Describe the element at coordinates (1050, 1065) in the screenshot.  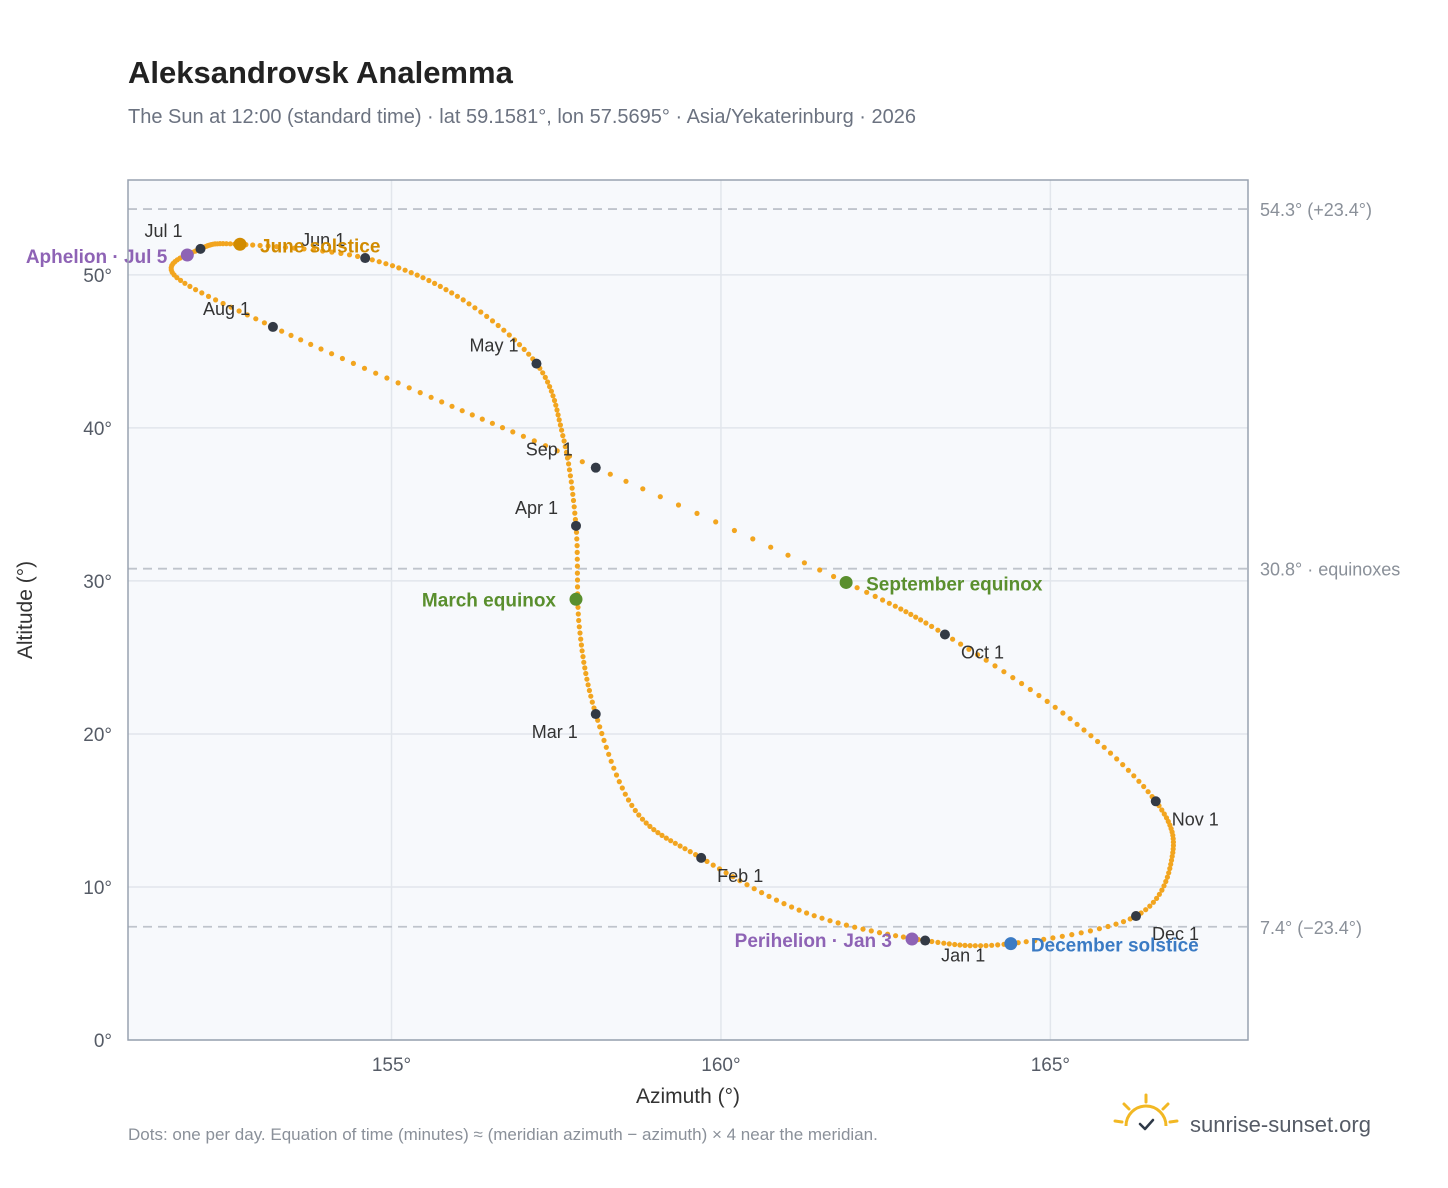
I see `x-tick-label: 165°` at that location.